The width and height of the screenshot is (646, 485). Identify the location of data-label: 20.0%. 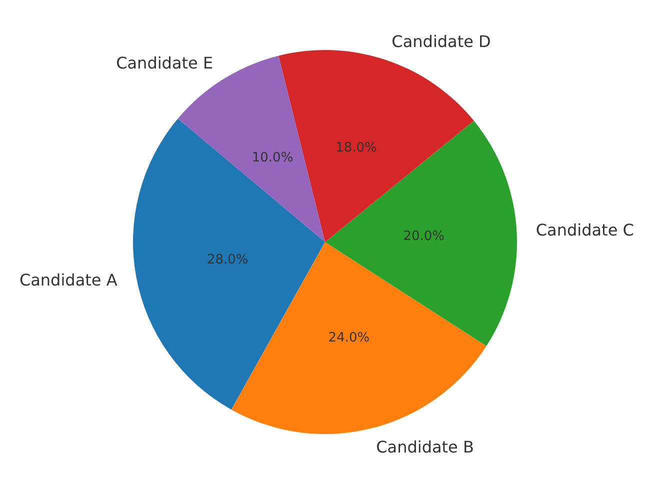
(423, 236).